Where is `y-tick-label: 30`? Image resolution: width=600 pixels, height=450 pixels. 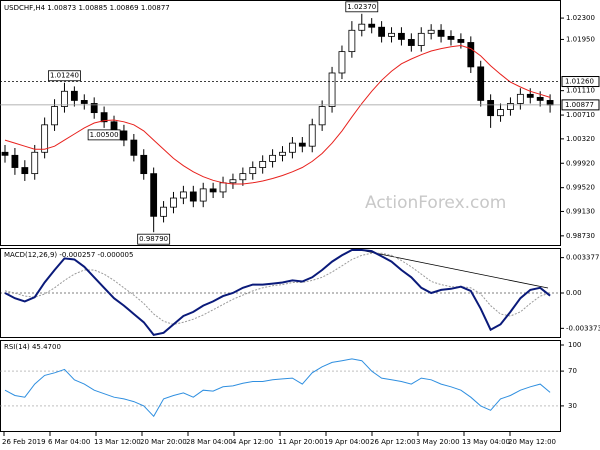
y-tick-label: 30 is located at coordinates (572, 406).